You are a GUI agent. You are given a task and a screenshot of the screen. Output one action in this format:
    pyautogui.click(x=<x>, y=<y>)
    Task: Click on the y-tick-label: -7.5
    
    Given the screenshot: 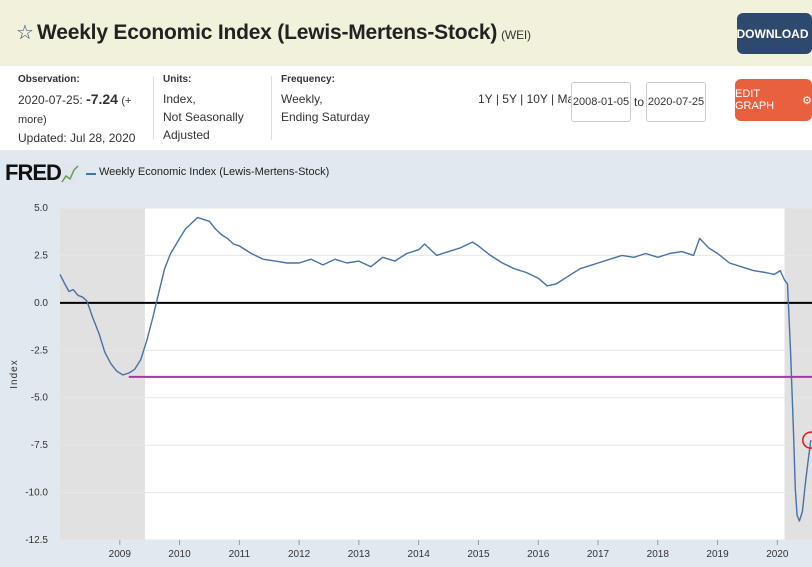 What is the action you would take?
    pyautogui.click(x=40, y=445)
    